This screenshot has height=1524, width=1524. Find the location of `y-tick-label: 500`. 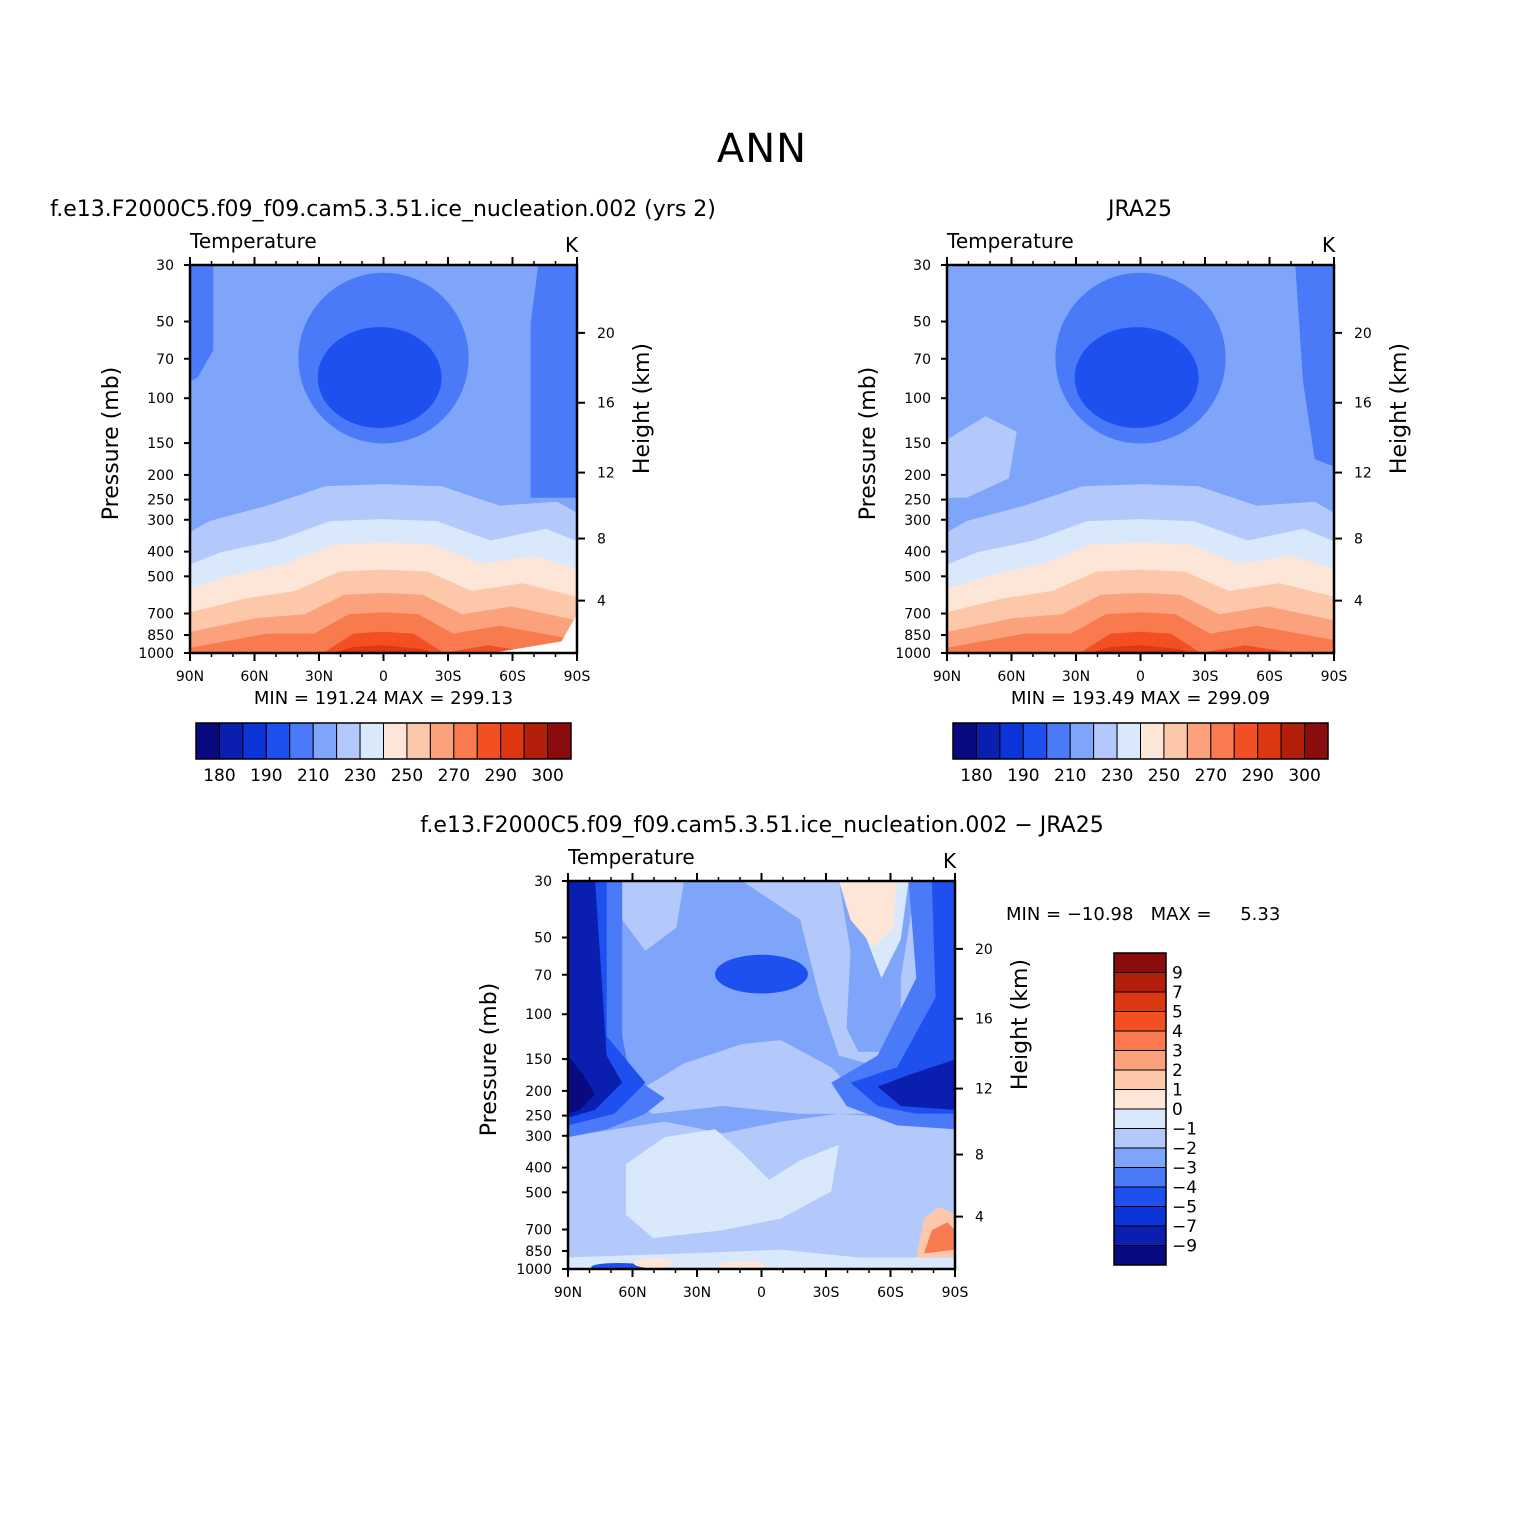

y-tick-label: 500 is located at coordinates (160, 577).